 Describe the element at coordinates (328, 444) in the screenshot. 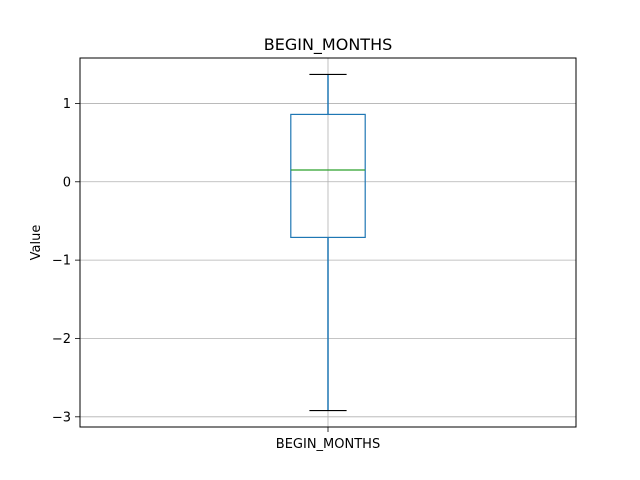

I see `x-tick-label: BEGIN_MONTHS` at that location.